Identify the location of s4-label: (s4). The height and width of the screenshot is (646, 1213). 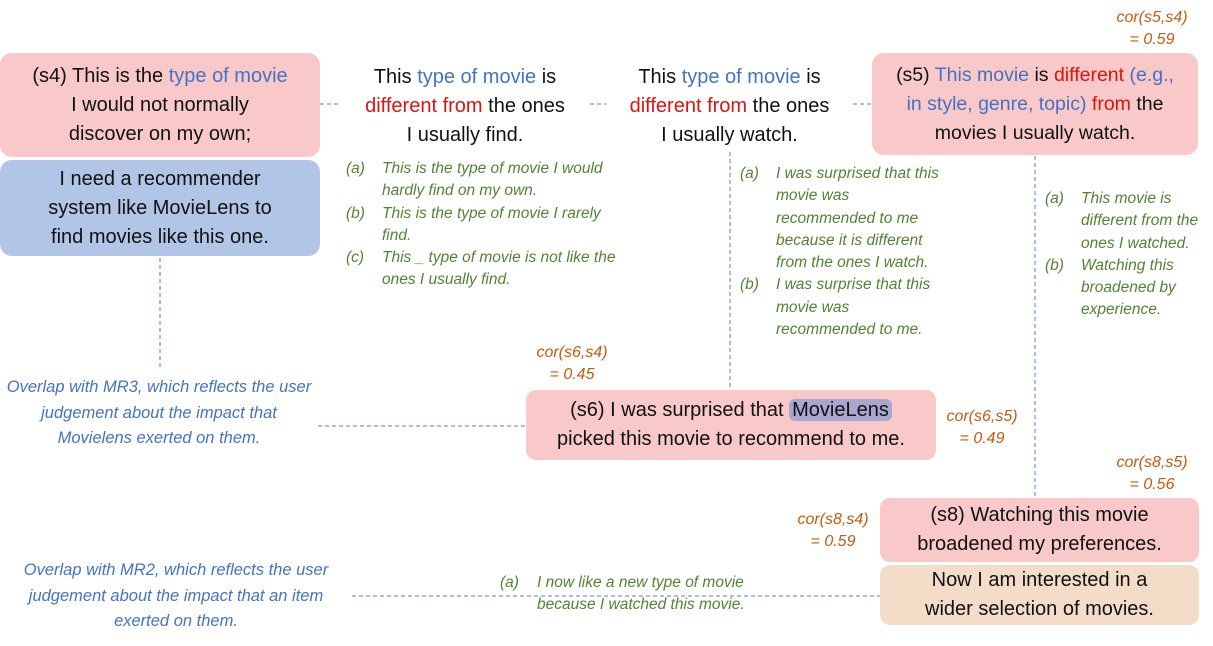
(49, 75).